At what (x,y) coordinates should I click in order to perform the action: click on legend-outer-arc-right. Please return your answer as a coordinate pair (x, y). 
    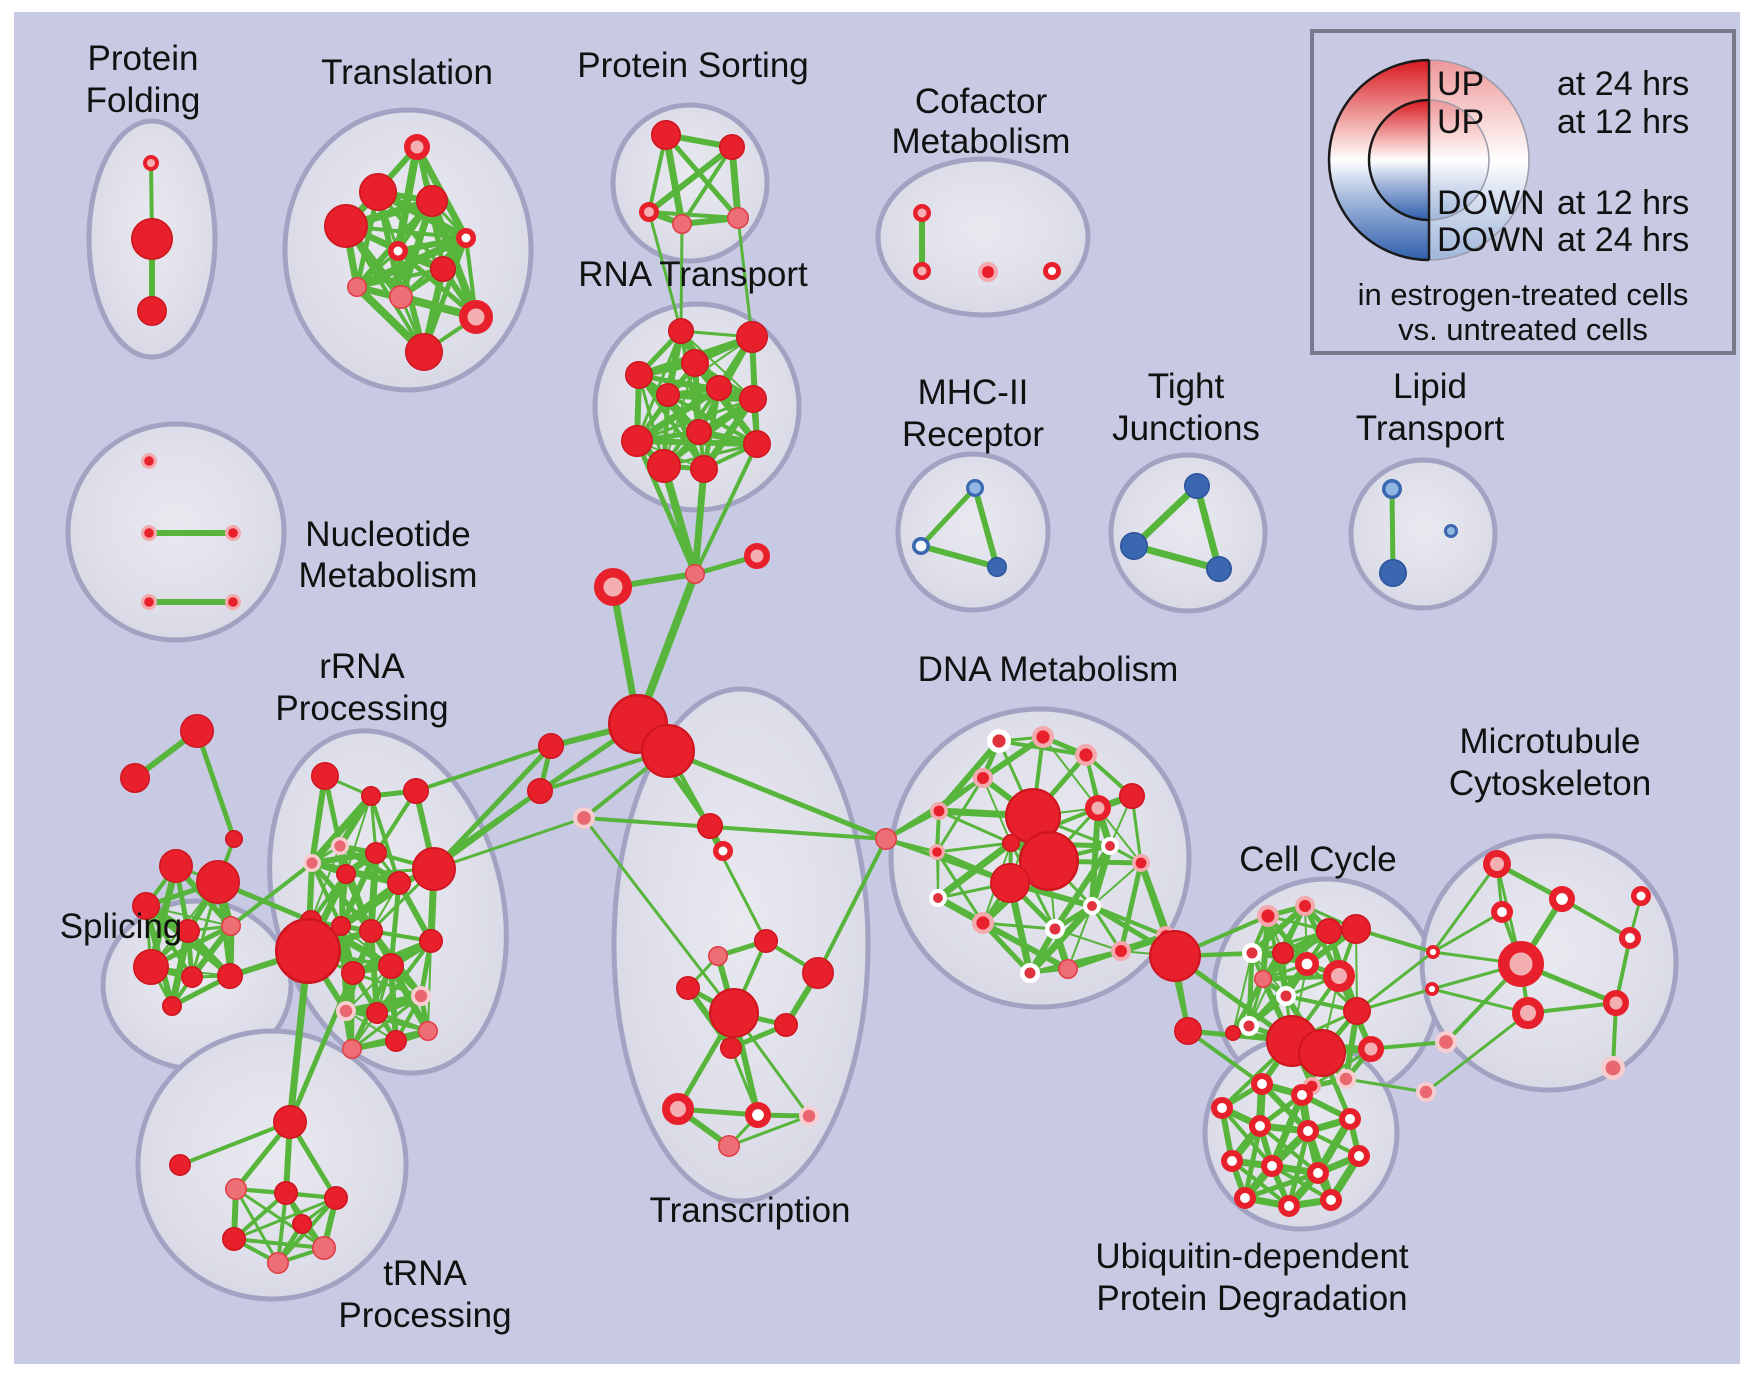
    Looking at the image, I should click on (1479, 160).